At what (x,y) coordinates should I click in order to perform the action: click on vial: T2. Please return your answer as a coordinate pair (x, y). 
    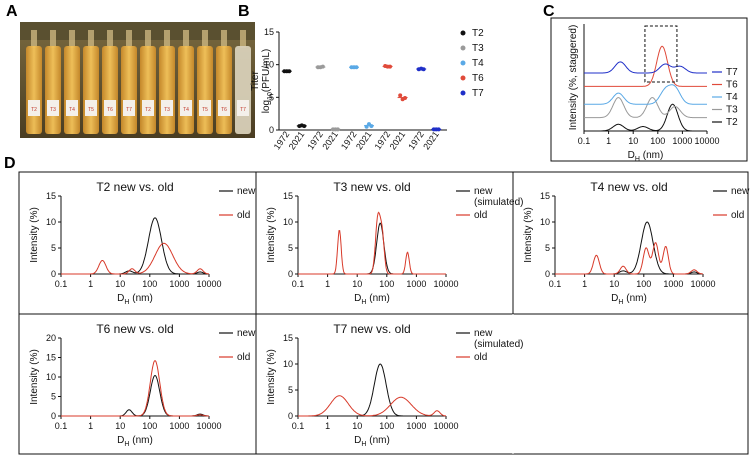
    Looking at the image, I should click on (34, 82).